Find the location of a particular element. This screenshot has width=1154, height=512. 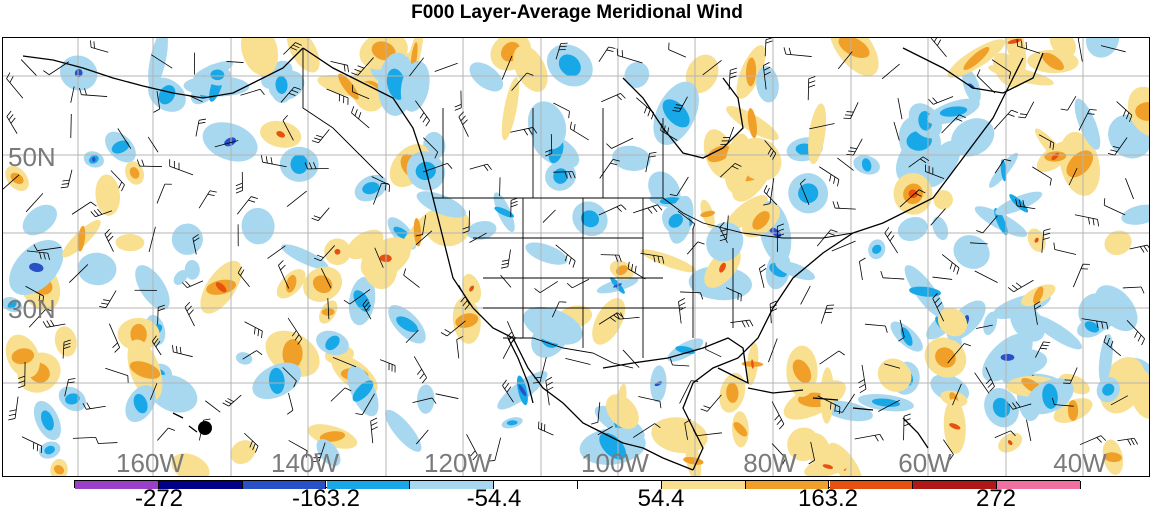

lon-label-160w: 160W is located at coordinates (150, 463).